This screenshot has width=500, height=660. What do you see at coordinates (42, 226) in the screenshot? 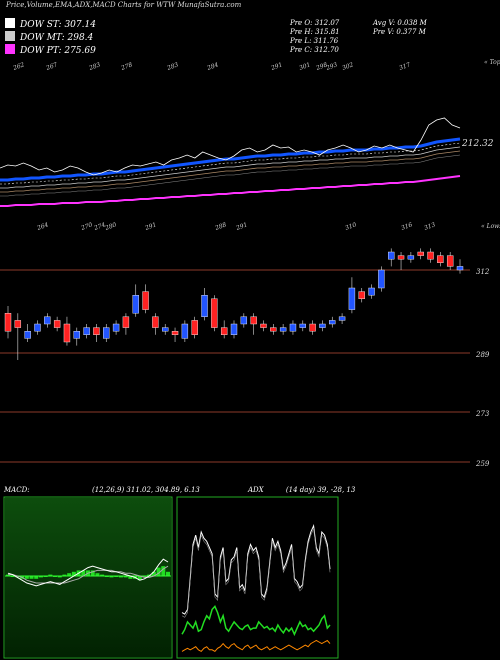
I see `bottom-tick-label: 264` at bounding box center [42, 226].